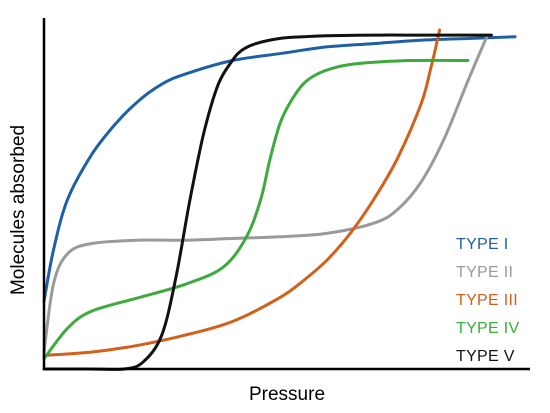 The image size is (550, 413). Describe the element at coordinates (487, 328) in the screenshot. I see `legend-label-type-iv: TYPE IV` at that location.